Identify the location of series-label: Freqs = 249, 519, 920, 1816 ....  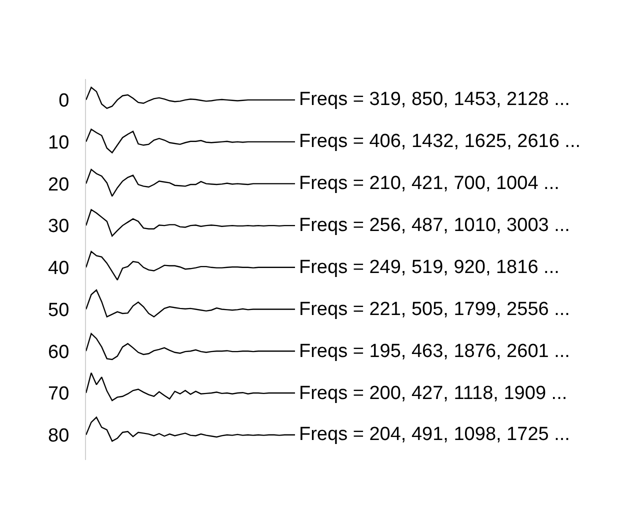
(429, 267).